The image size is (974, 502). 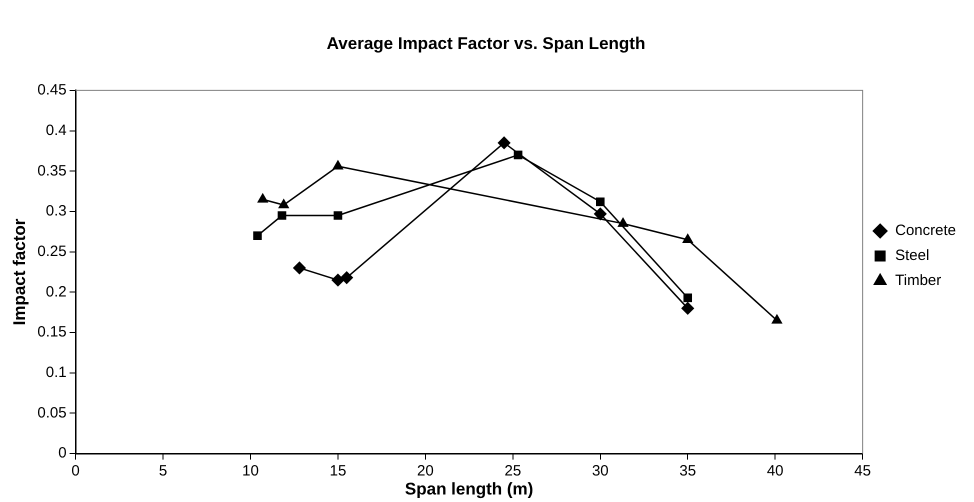 What do you see at coordinates (918, 281) in the screenshot?
I see `legend-label: Timber` at bounding box center [918, 281].